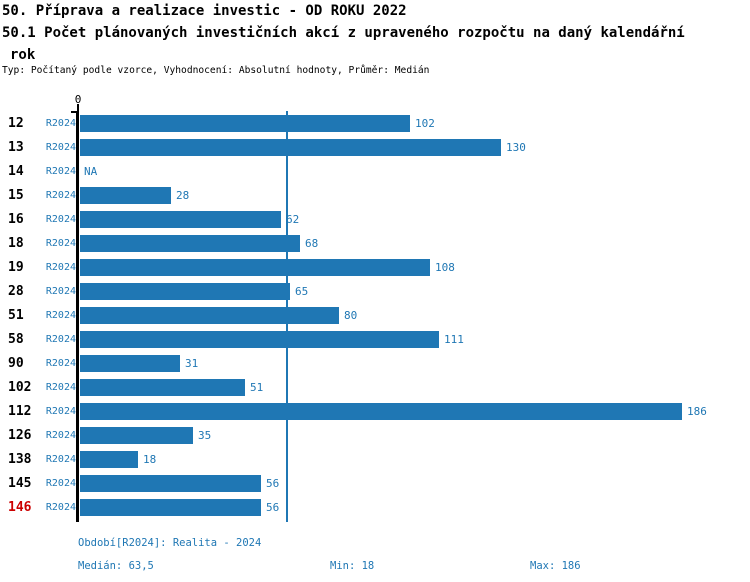  Describe the element at coordinates (375, 292) in the screenshot. I see `chart-row: 28 R2024 65` at that location.